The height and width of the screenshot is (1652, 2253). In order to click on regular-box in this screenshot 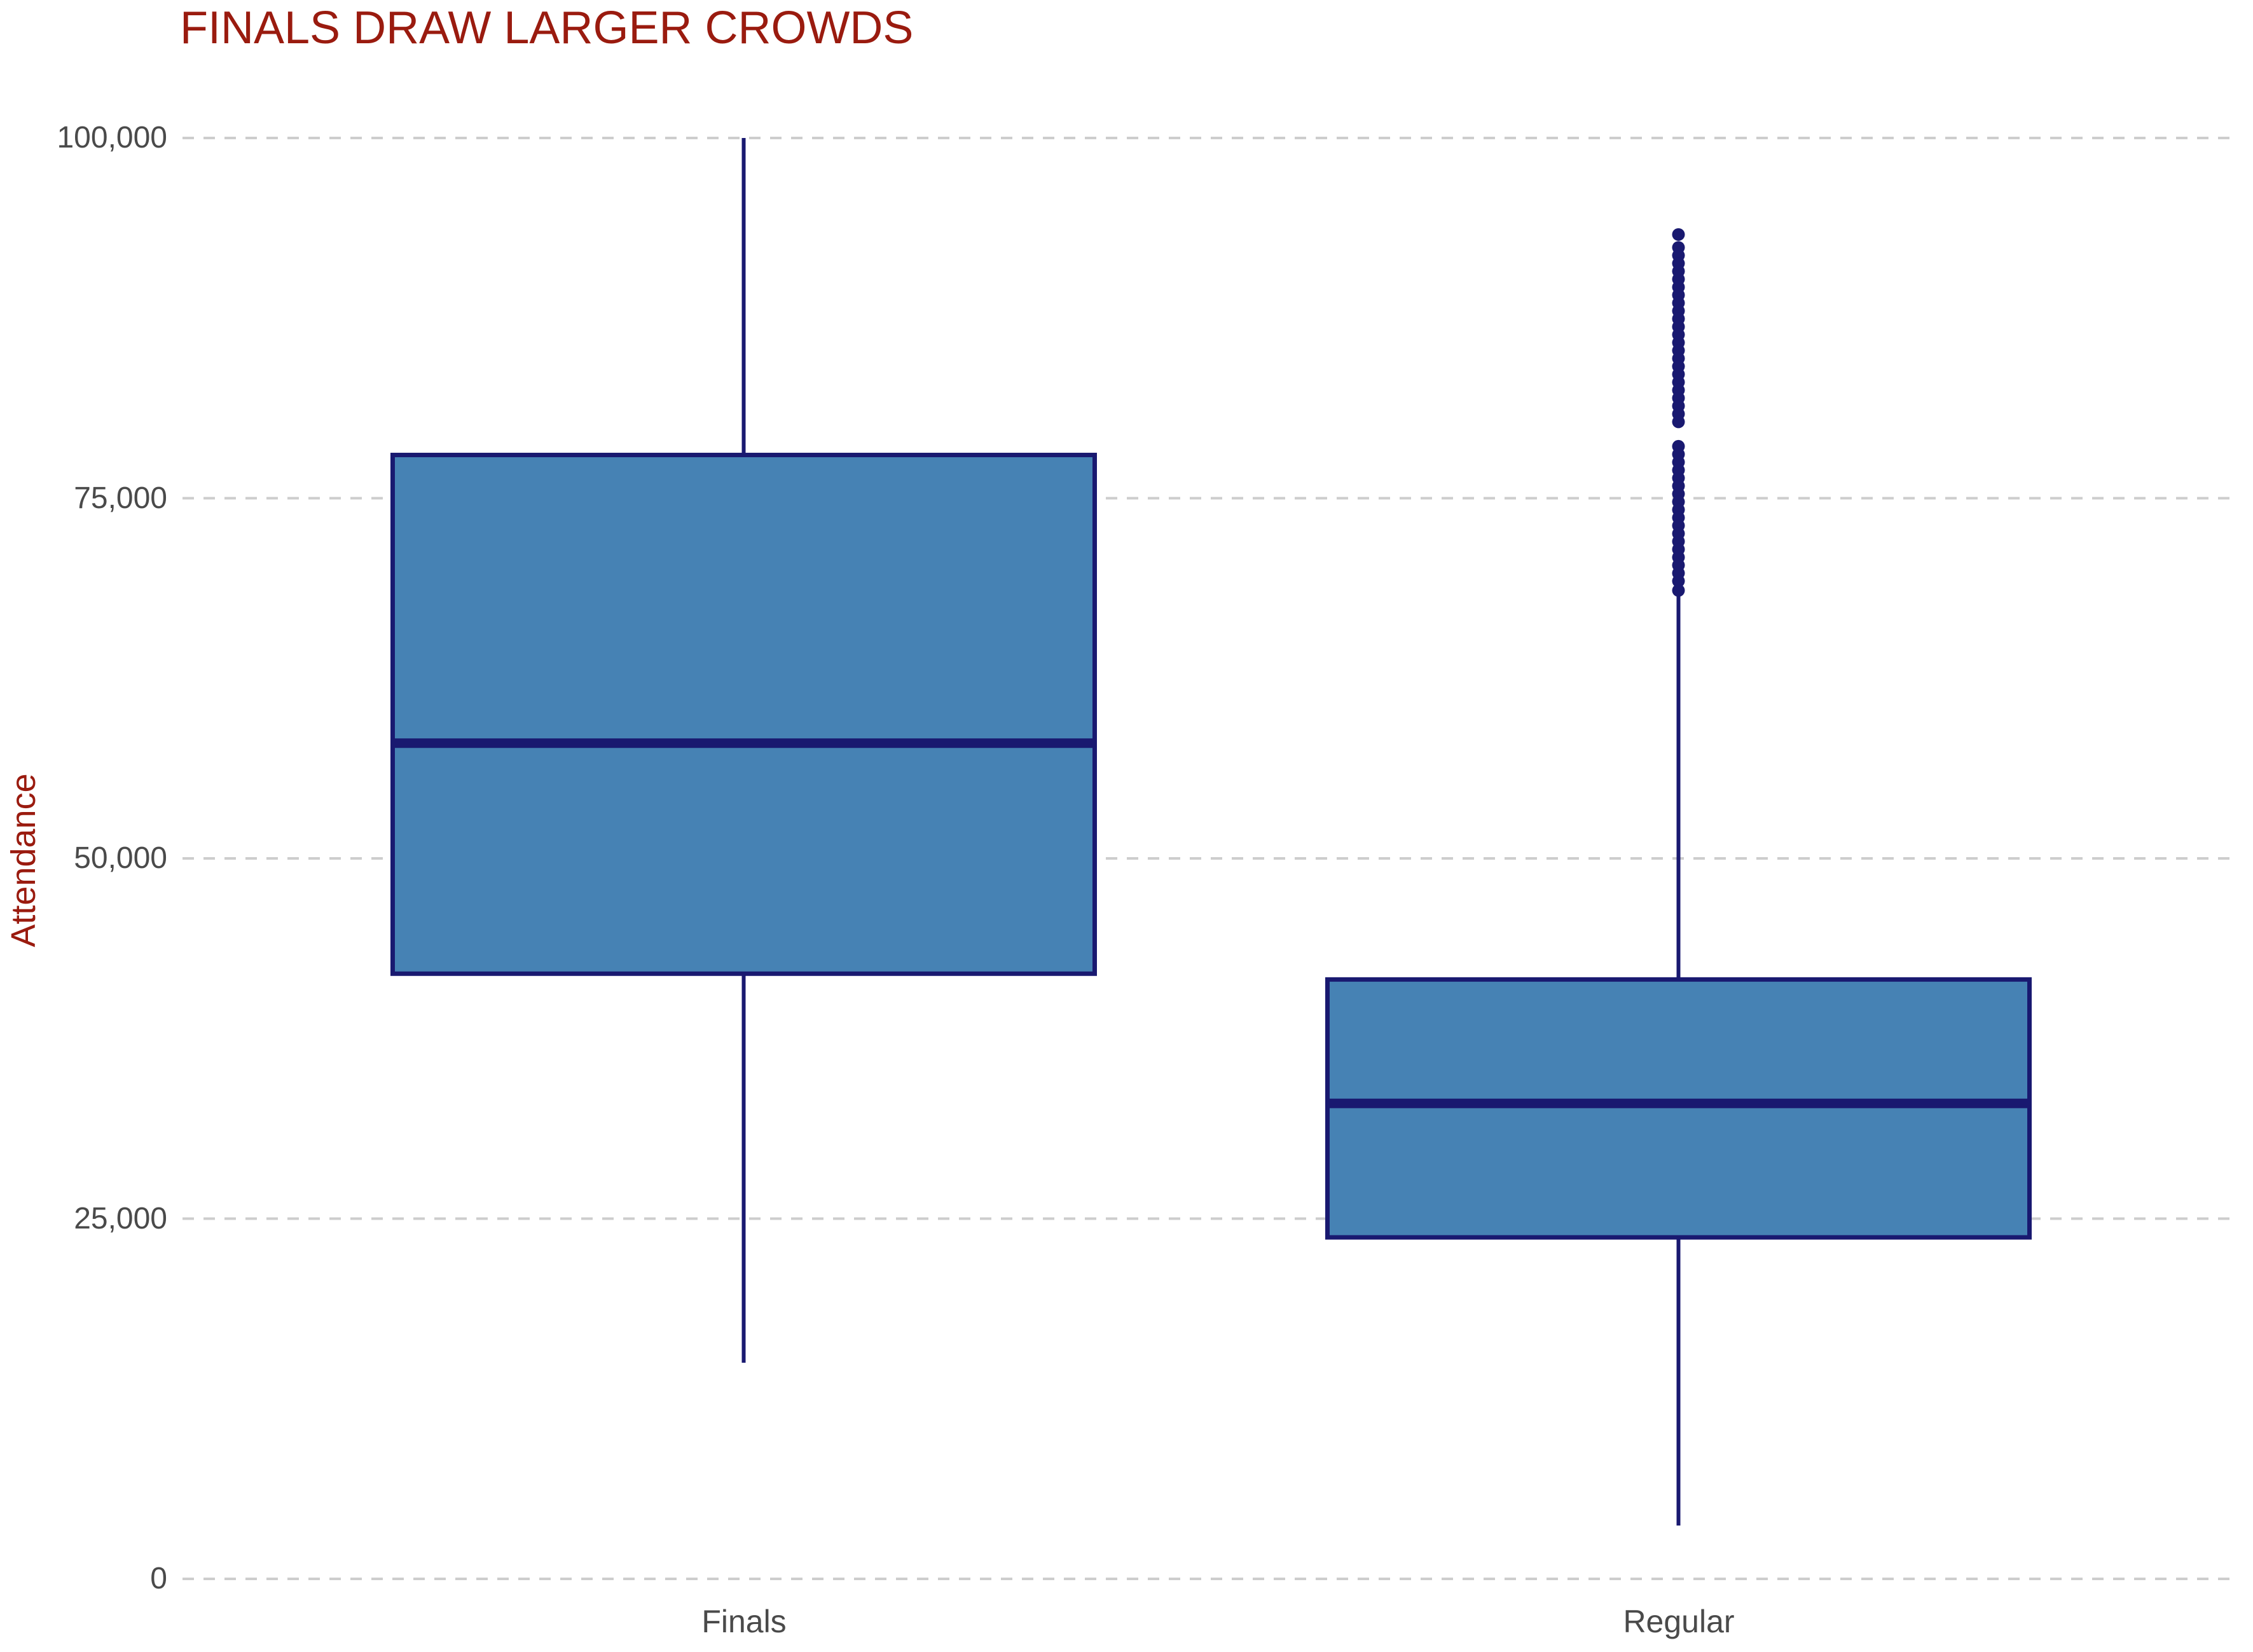, I will do `click(1678, 1108)`.